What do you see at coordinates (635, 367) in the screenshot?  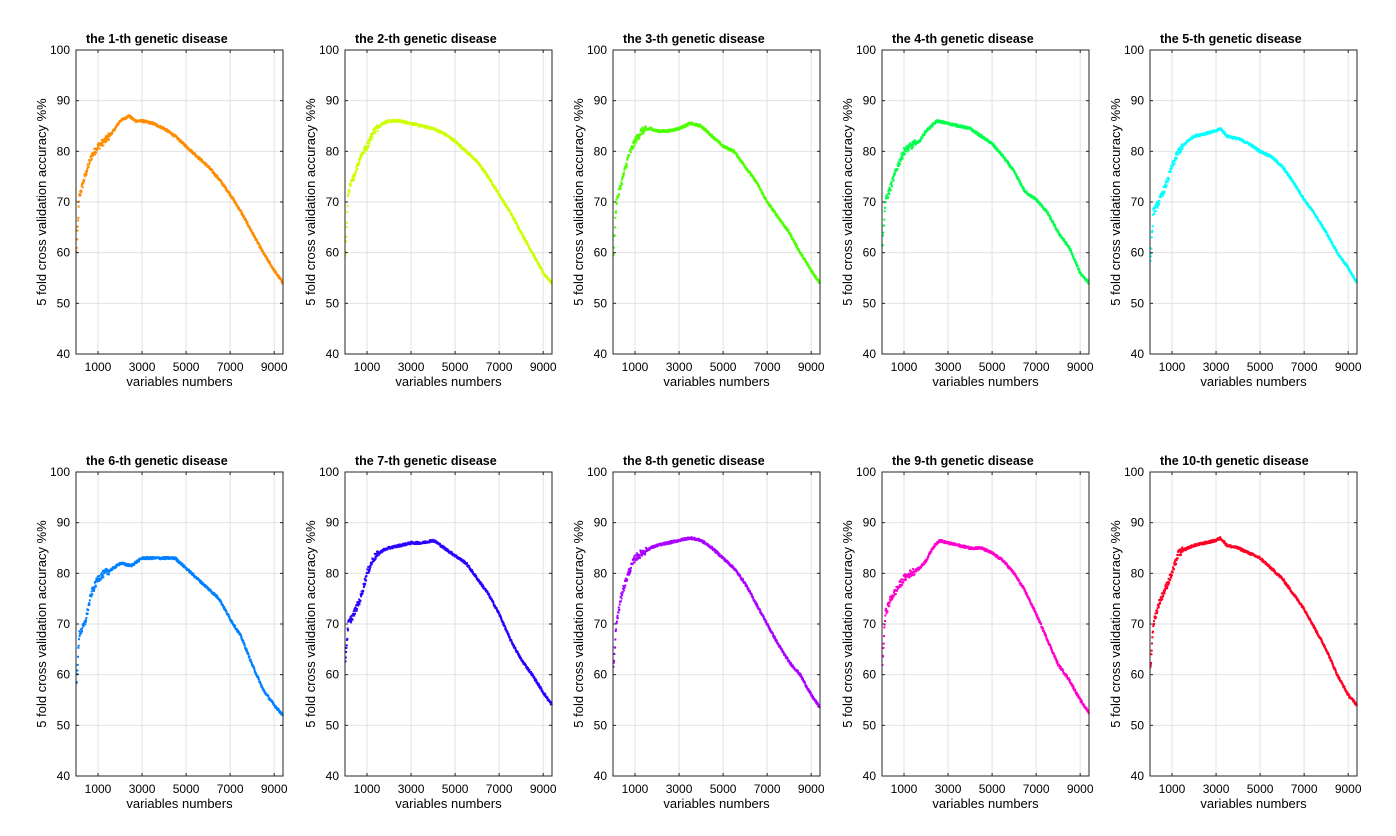 I see `x-tick-label: 1000` at bounding box center [635, 367].